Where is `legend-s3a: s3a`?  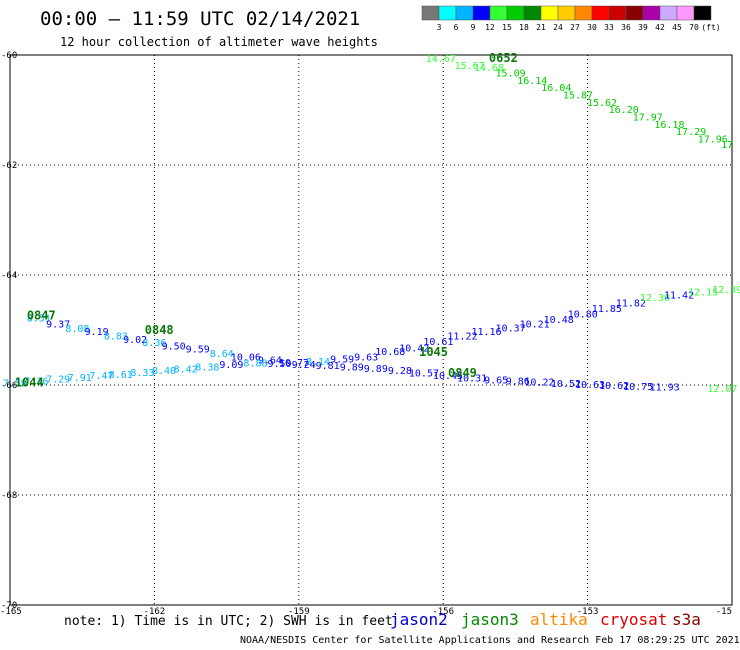
legend-s3a: s3a is located at coordinates (686, 619).